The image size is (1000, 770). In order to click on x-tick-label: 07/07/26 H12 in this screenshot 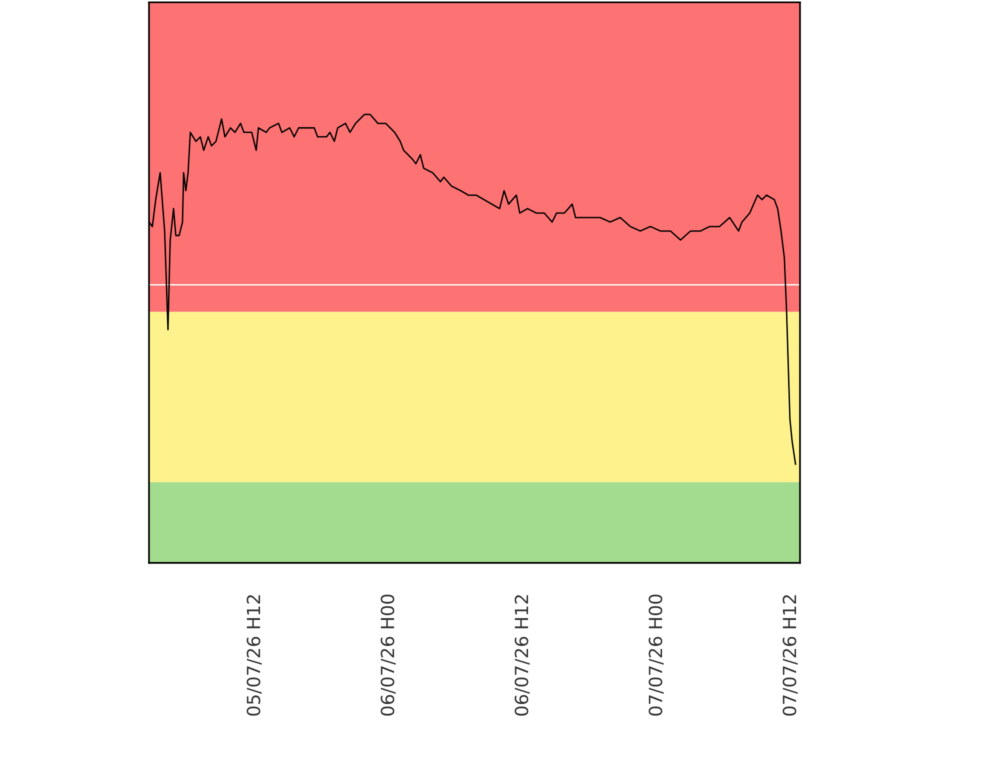, I will do `click(790, 655)`.